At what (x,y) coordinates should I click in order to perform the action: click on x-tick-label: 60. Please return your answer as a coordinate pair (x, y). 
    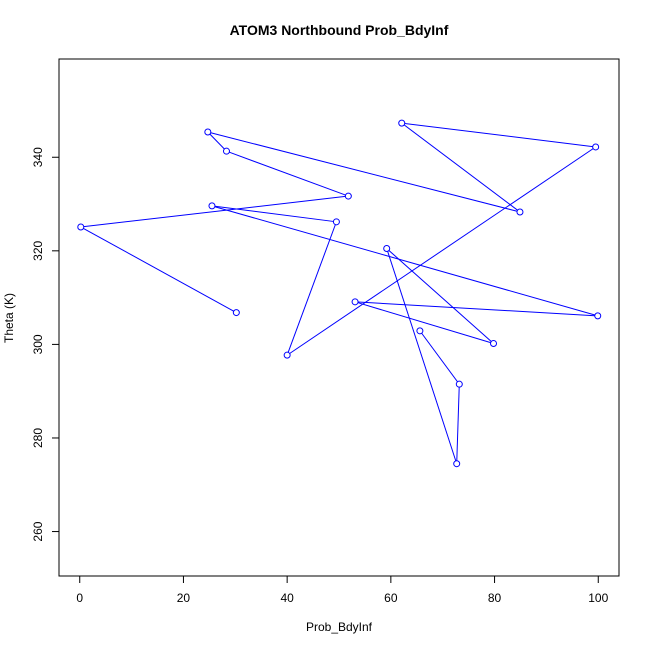
    Looking at the image, I should click on (391, 598).